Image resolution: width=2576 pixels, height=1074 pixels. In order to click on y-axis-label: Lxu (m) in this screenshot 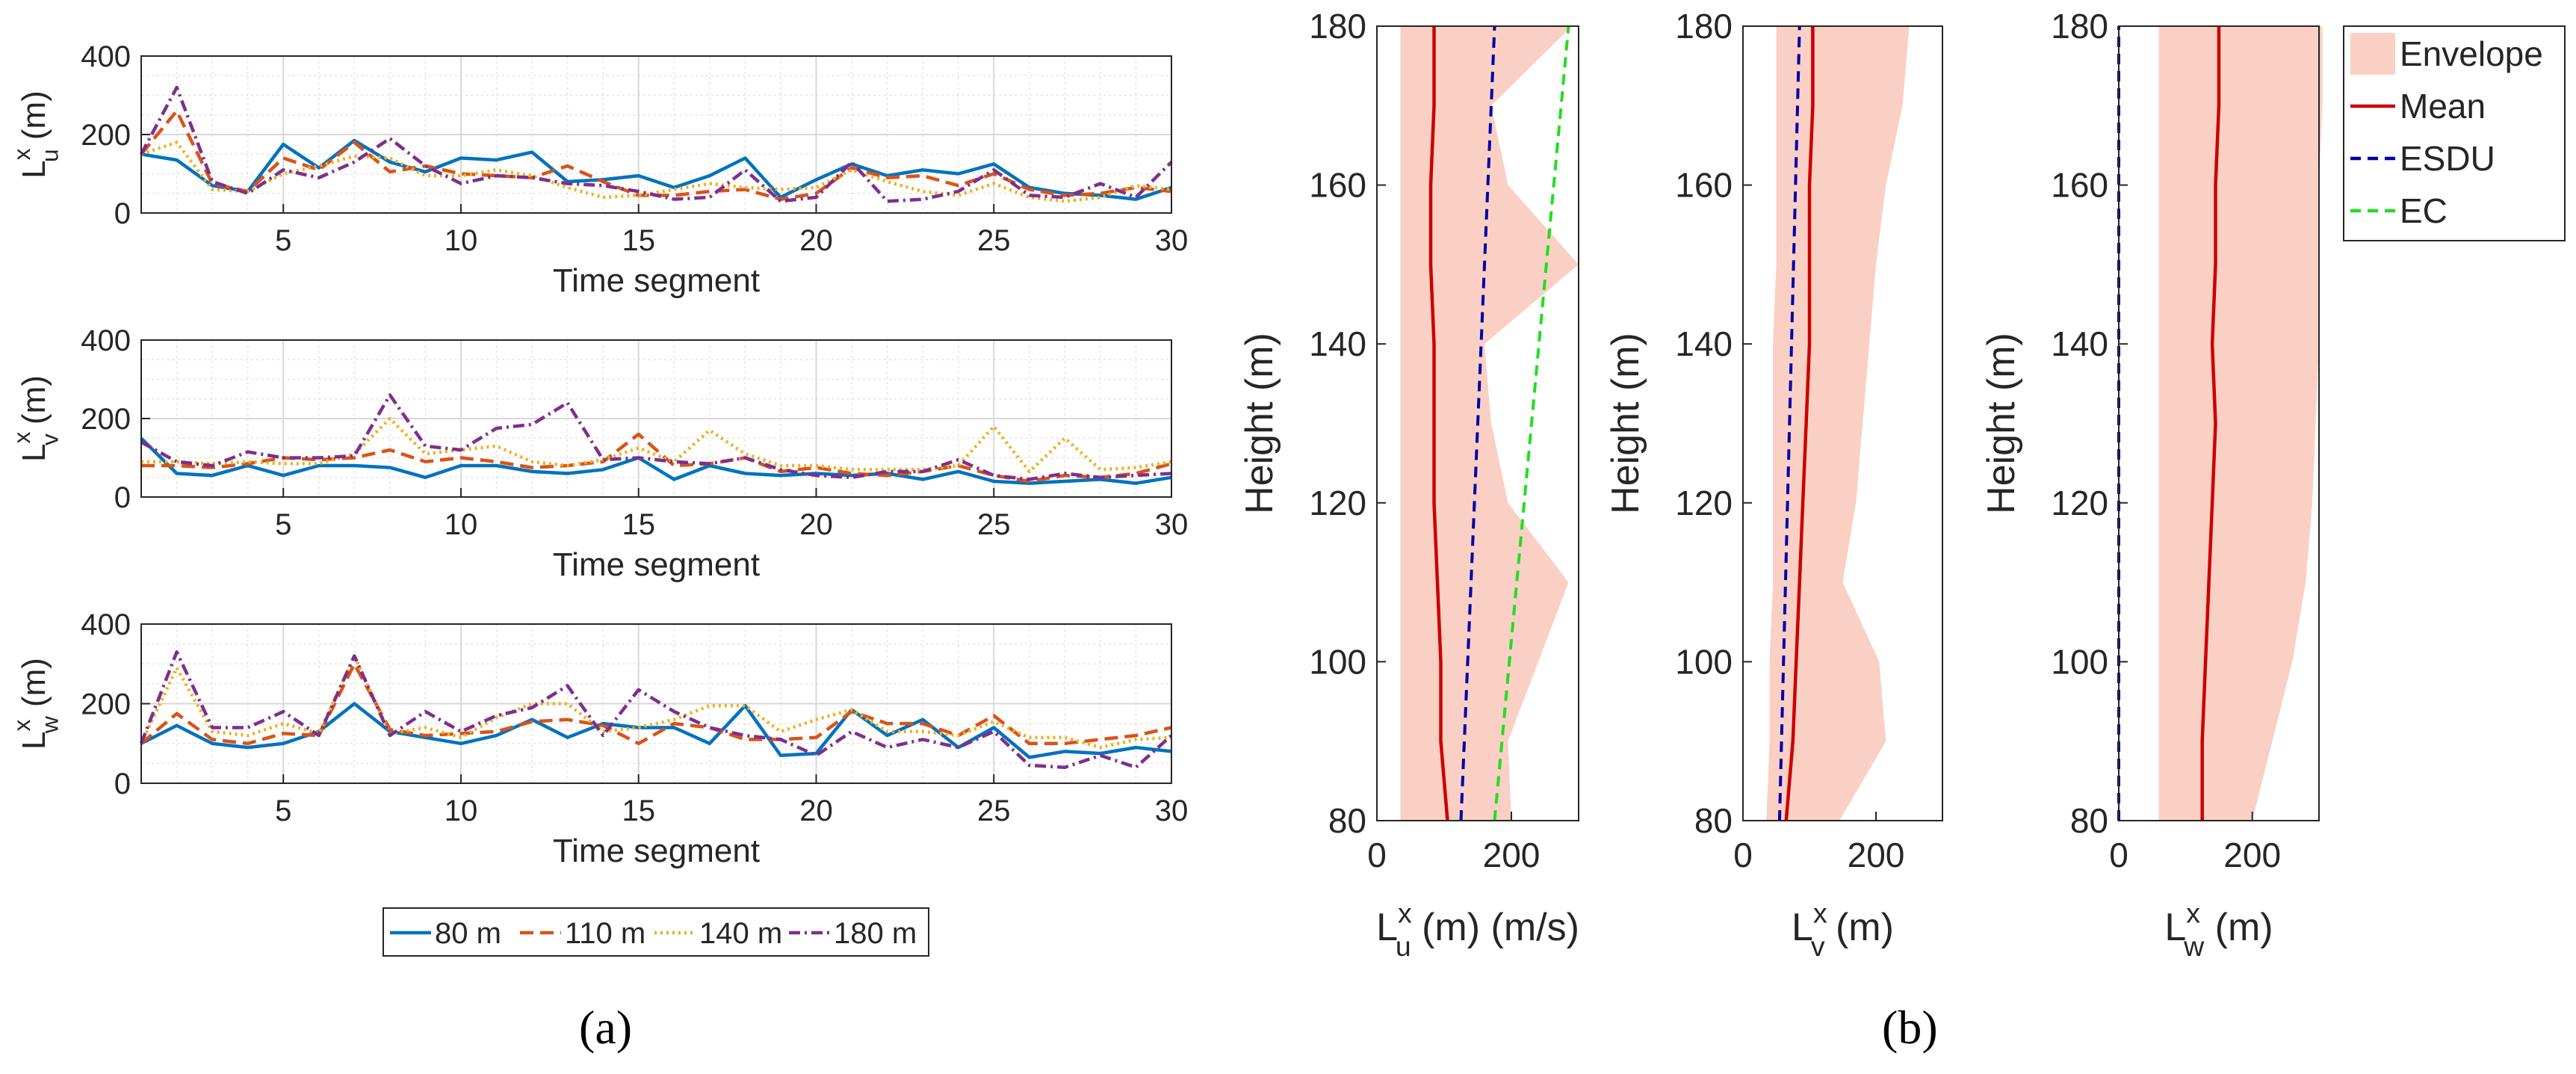, I will do `click(35, 134)`.